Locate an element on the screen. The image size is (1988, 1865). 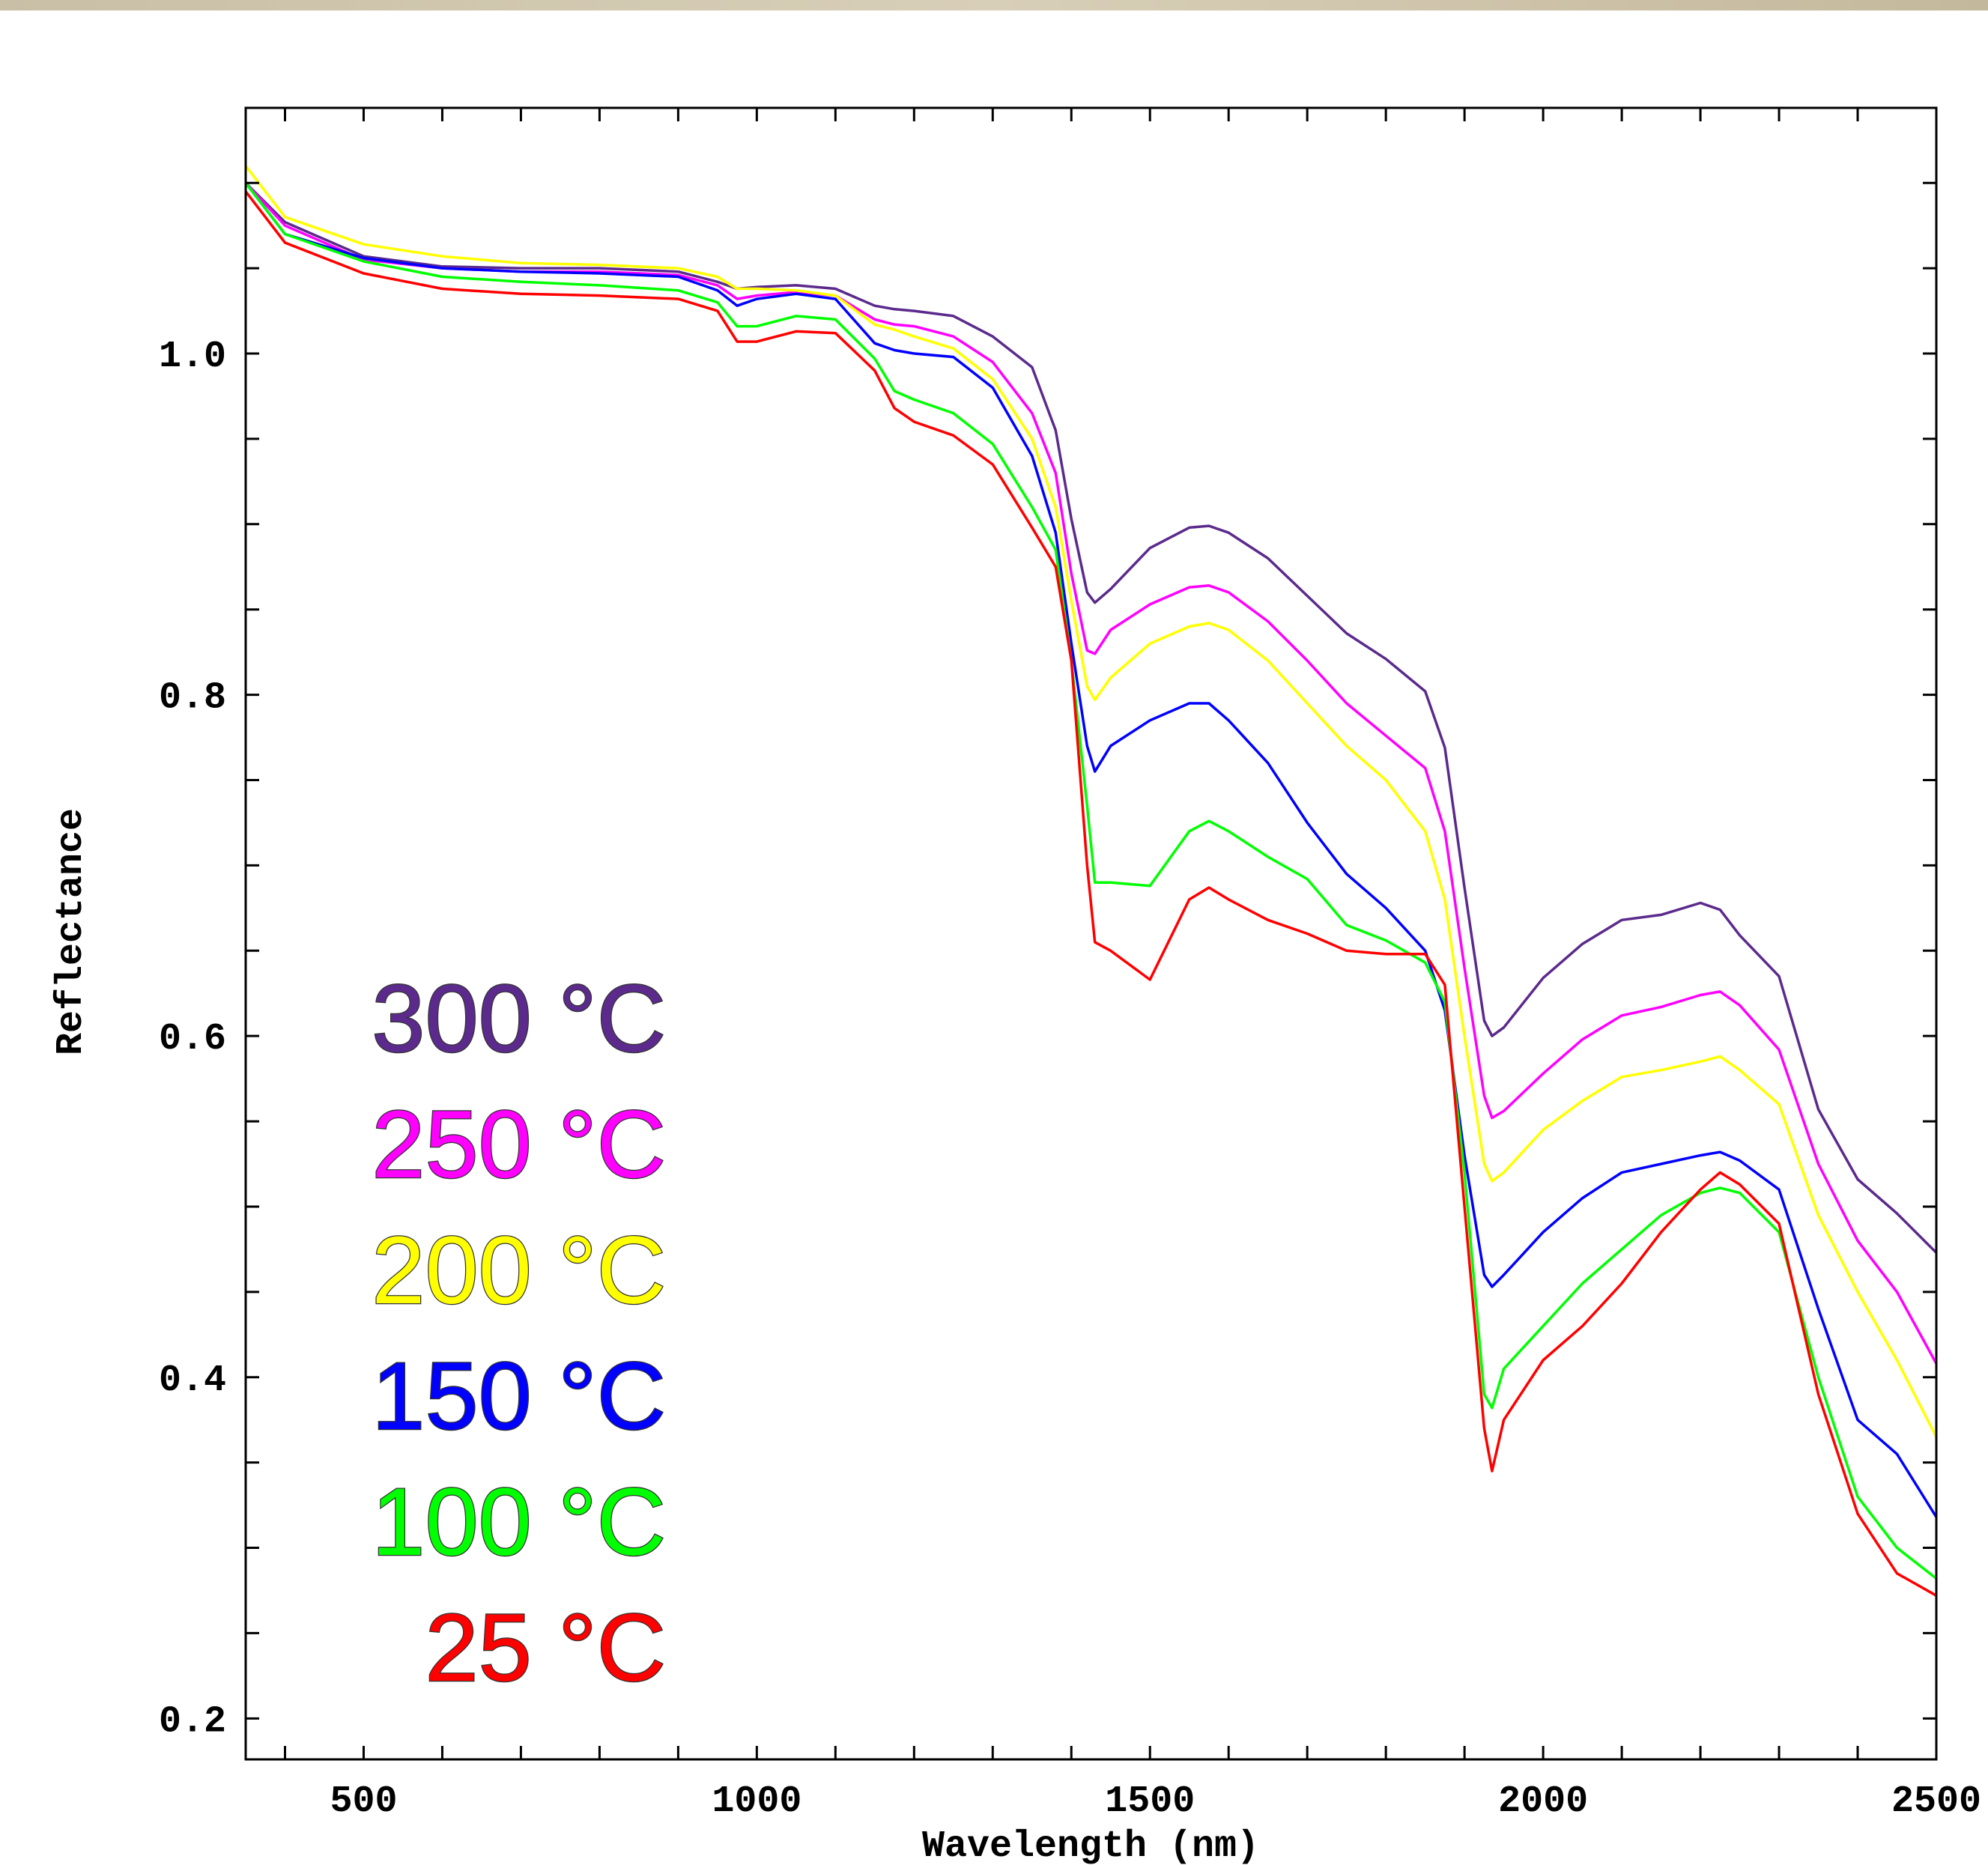
y-tick-label: 0.2 is located at coordinates (193, 1721).